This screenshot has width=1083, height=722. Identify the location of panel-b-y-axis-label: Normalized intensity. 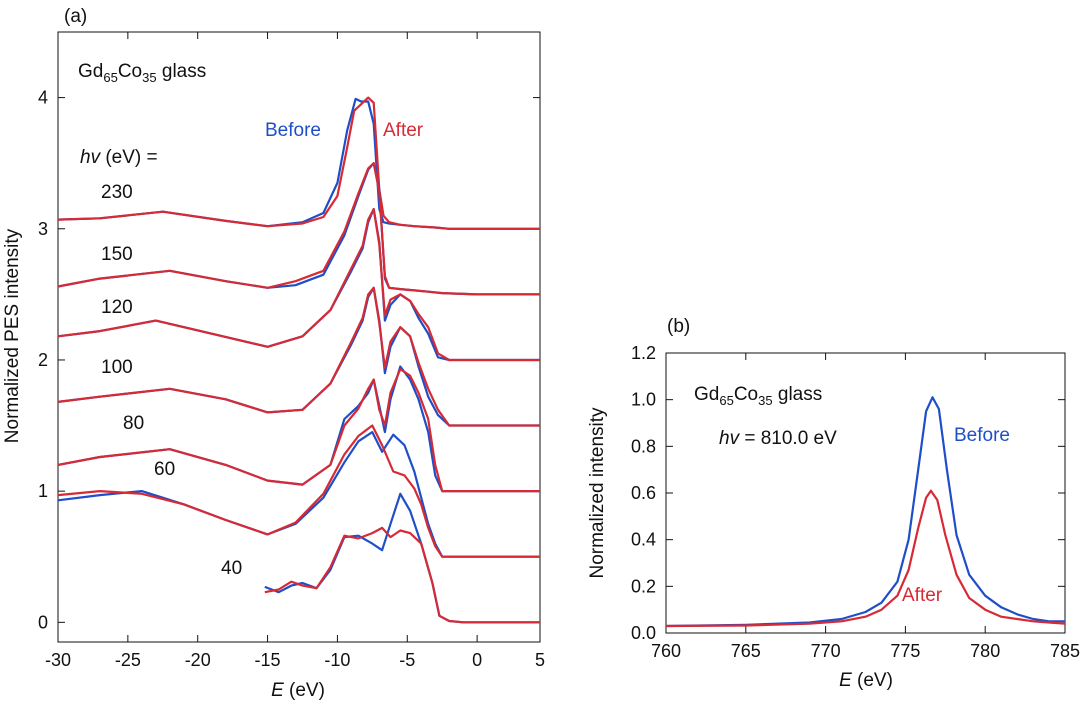
(597, 493).